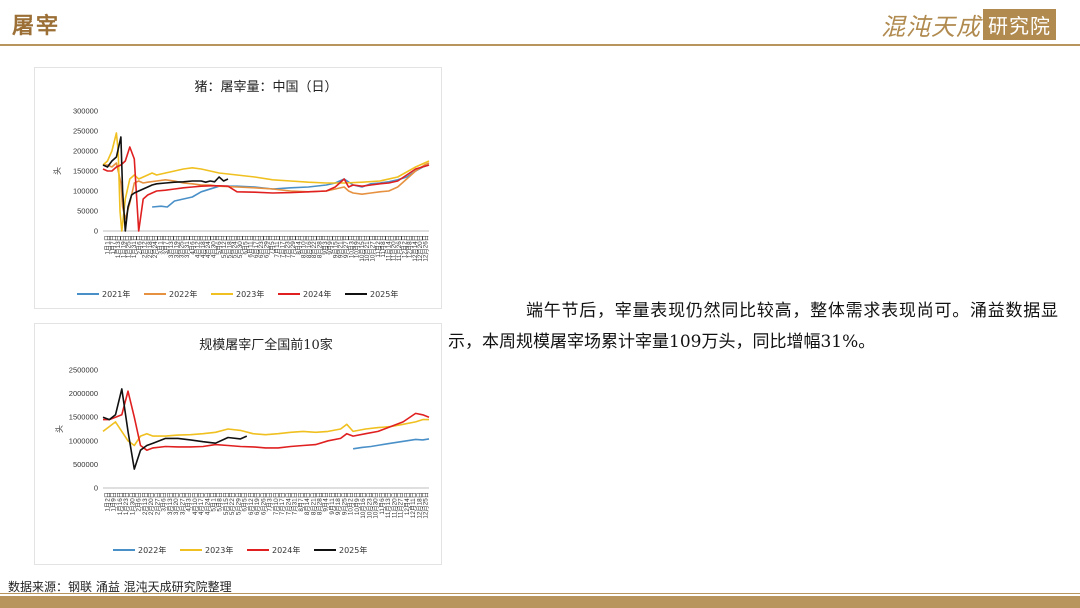  What do you see at coordinates (265, 87) in the screenshot?
I see `chart-title: 猪：屠宰量：中国（日）` at bounding box center [265, 87].